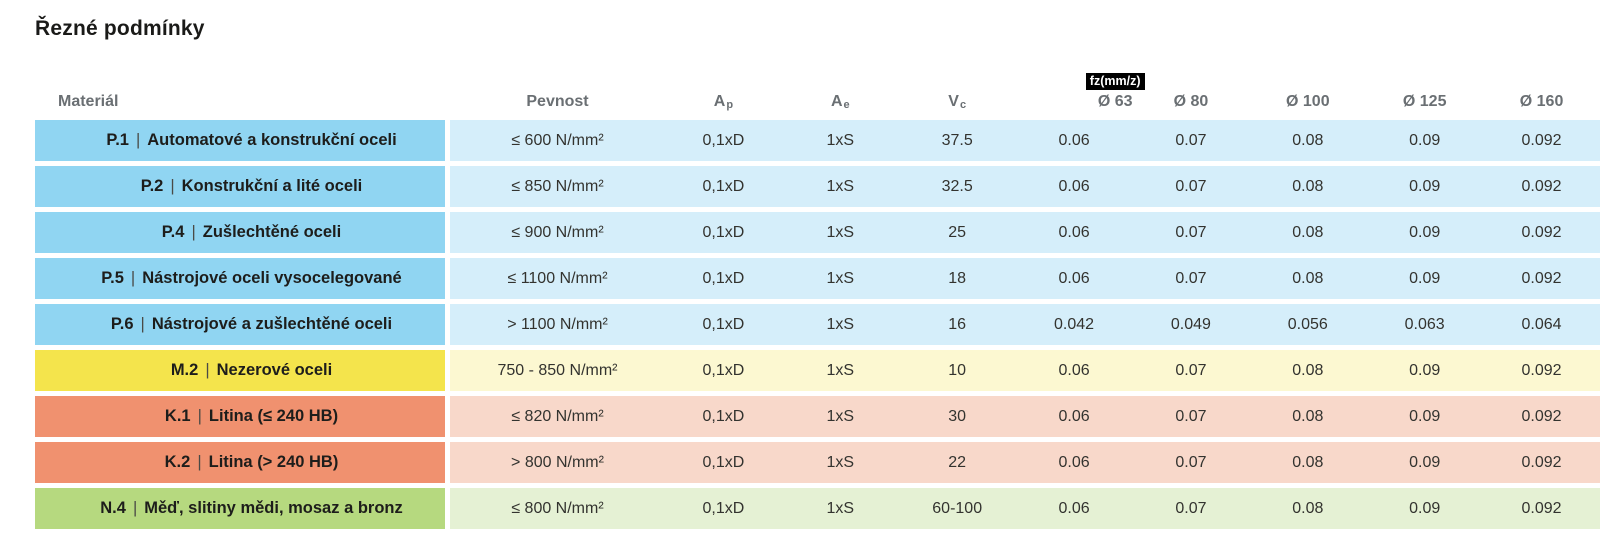 The image size is (1623, 553). I want to click on material-cell: P.1 | Automatové a konstrukční oceli, so click(240, 140).